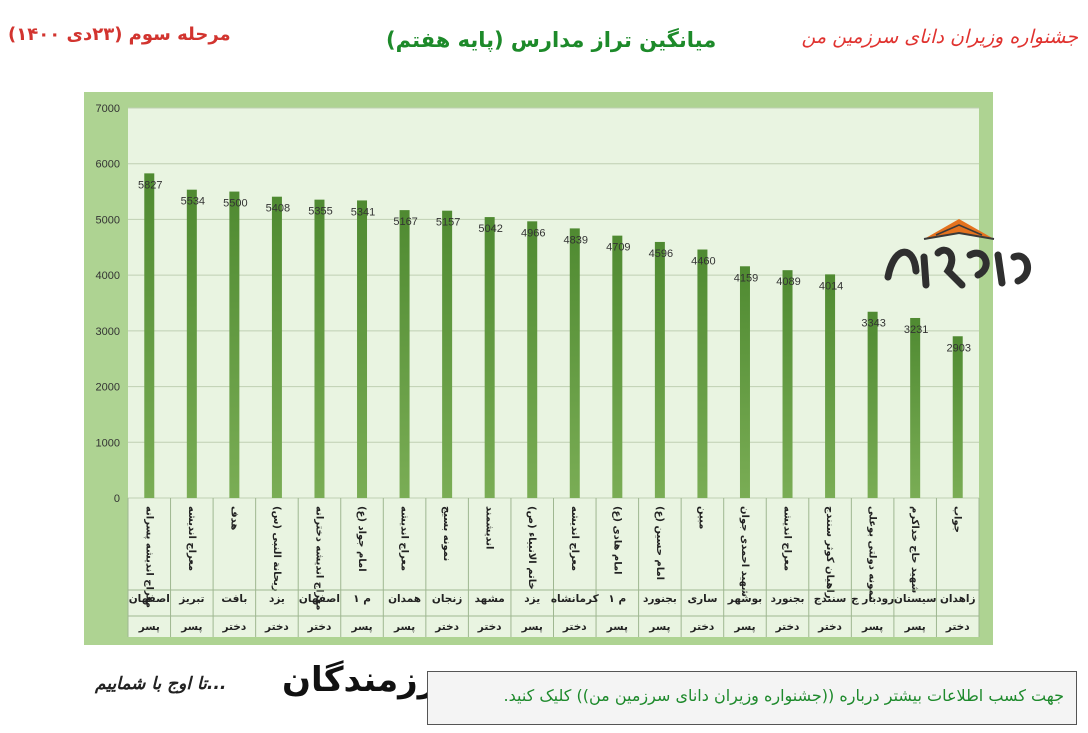  I want to click on stage-date: مرحله سوم (۲۳دی ۱۴۰۰), so click(119, 34).